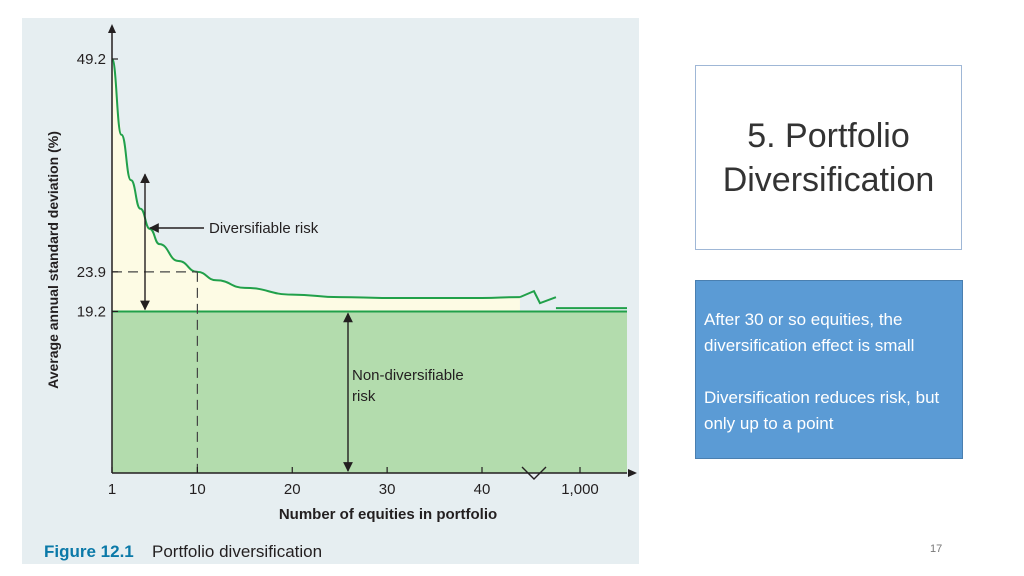 This screenshot has width=1024, height=576. What do you see at coordinates (112, 28) in the screenshot?
I see `y-axis-arrowhead` at bounding box center [112, 28].